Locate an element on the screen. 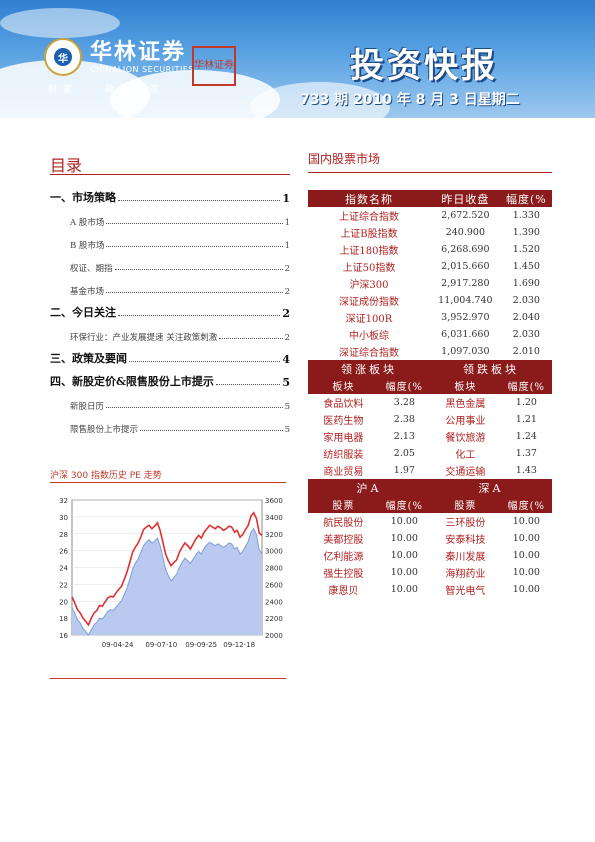  index-close-header: 昨日收盘 is located at coordinates (465, 198).